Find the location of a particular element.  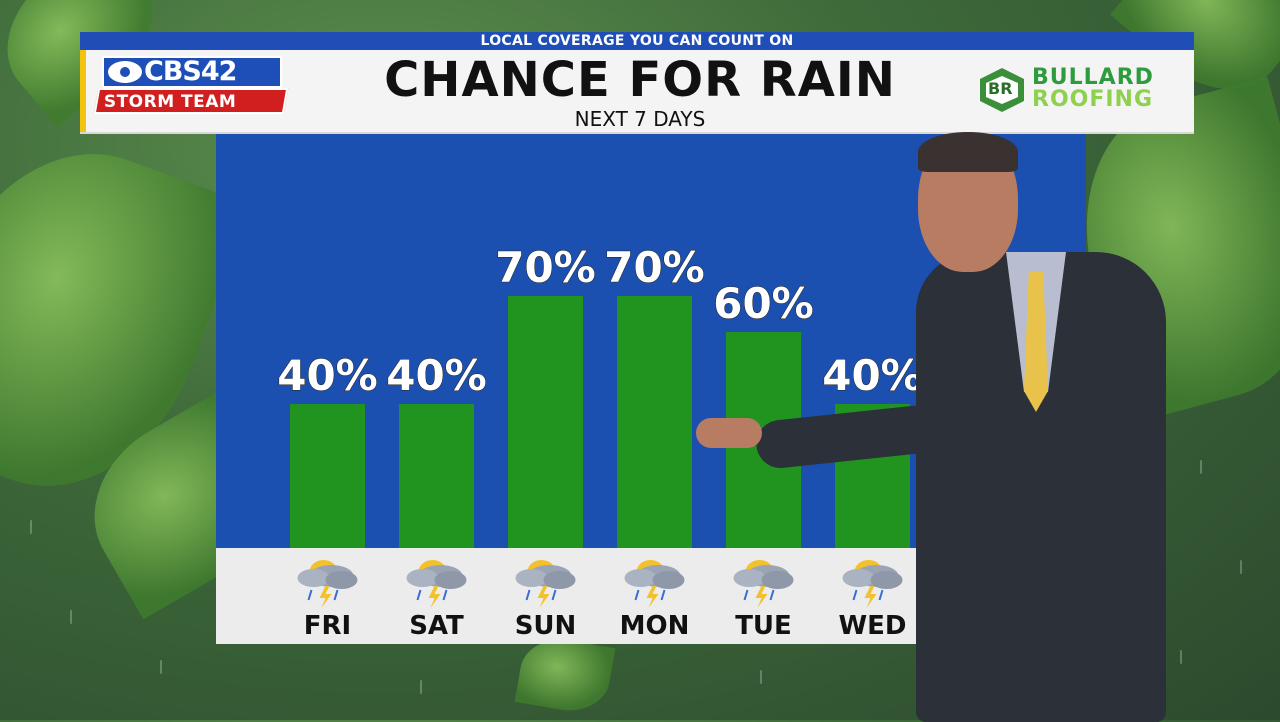

bar-mon is located at coordinates (654, 422).